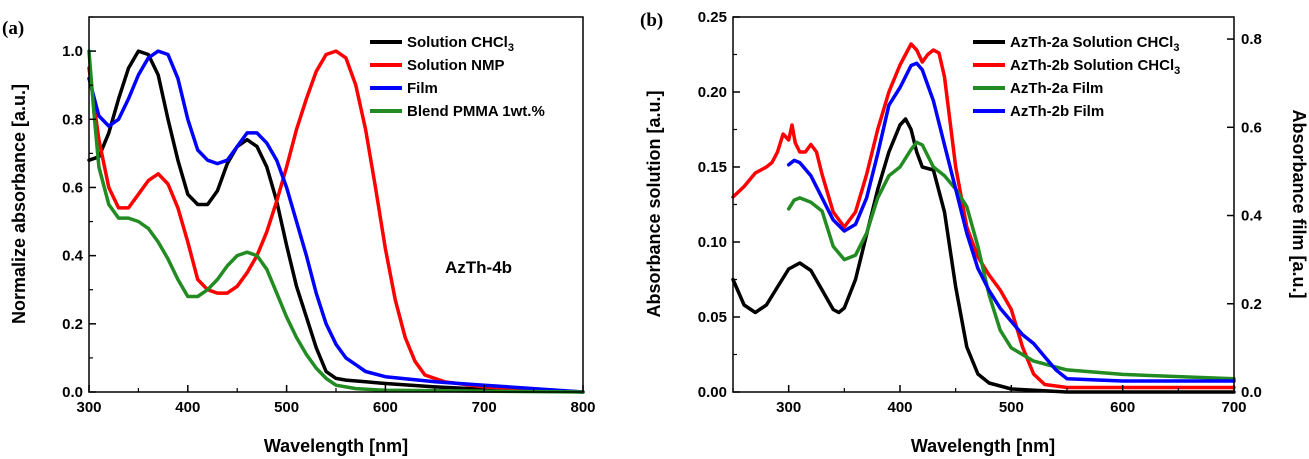  I want to click on panel-a-x-tick-label: 300, so click(88, 407).